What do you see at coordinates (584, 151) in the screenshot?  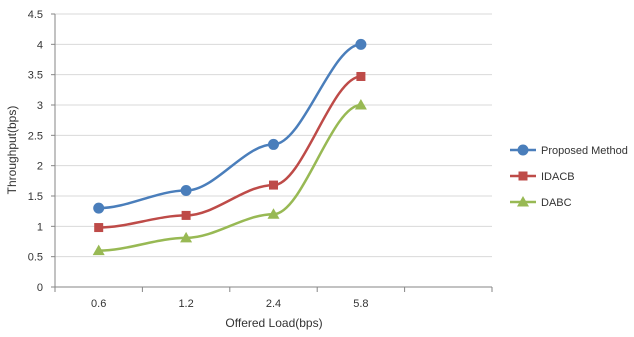 I see `legend-label: Proposed Method` at bounding box center [584, 151].